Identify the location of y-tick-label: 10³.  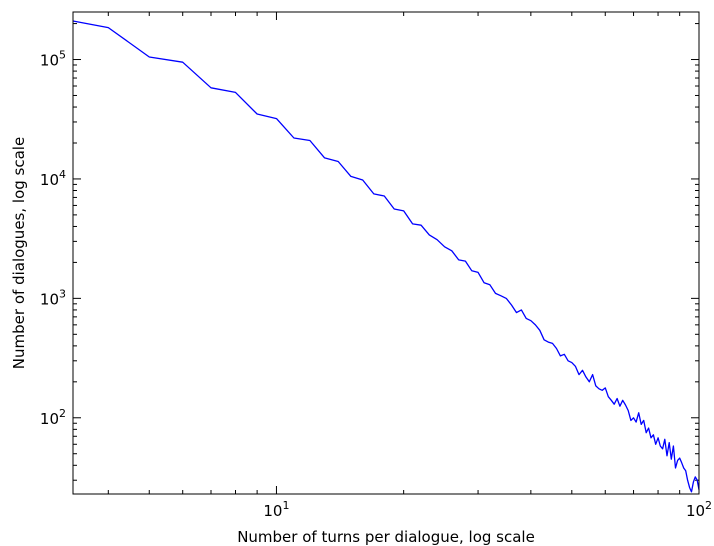
(53, 297).